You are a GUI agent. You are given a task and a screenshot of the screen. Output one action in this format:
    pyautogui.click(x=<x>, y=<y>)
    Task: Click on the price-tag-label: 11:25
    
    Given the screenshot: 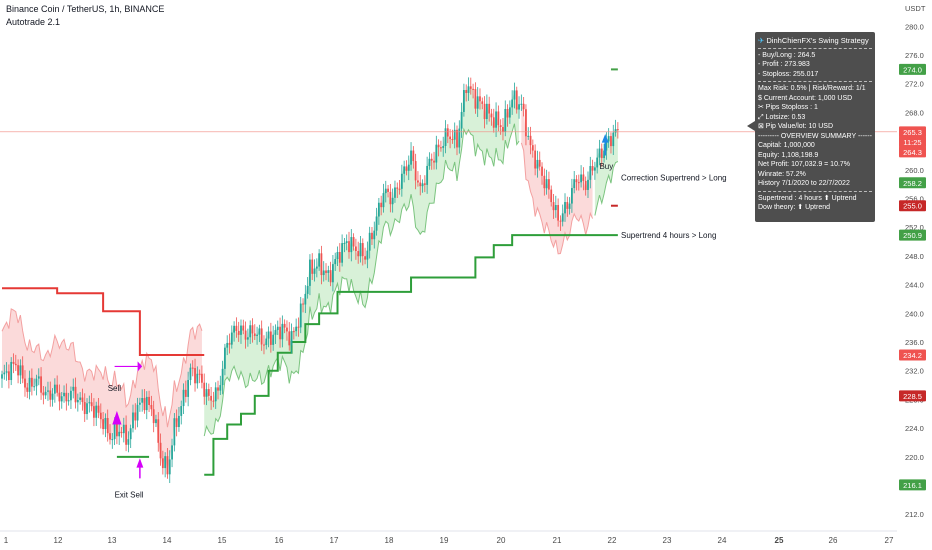 What is the action you would take?
    pyautogui.click(x=912, y=142)
    